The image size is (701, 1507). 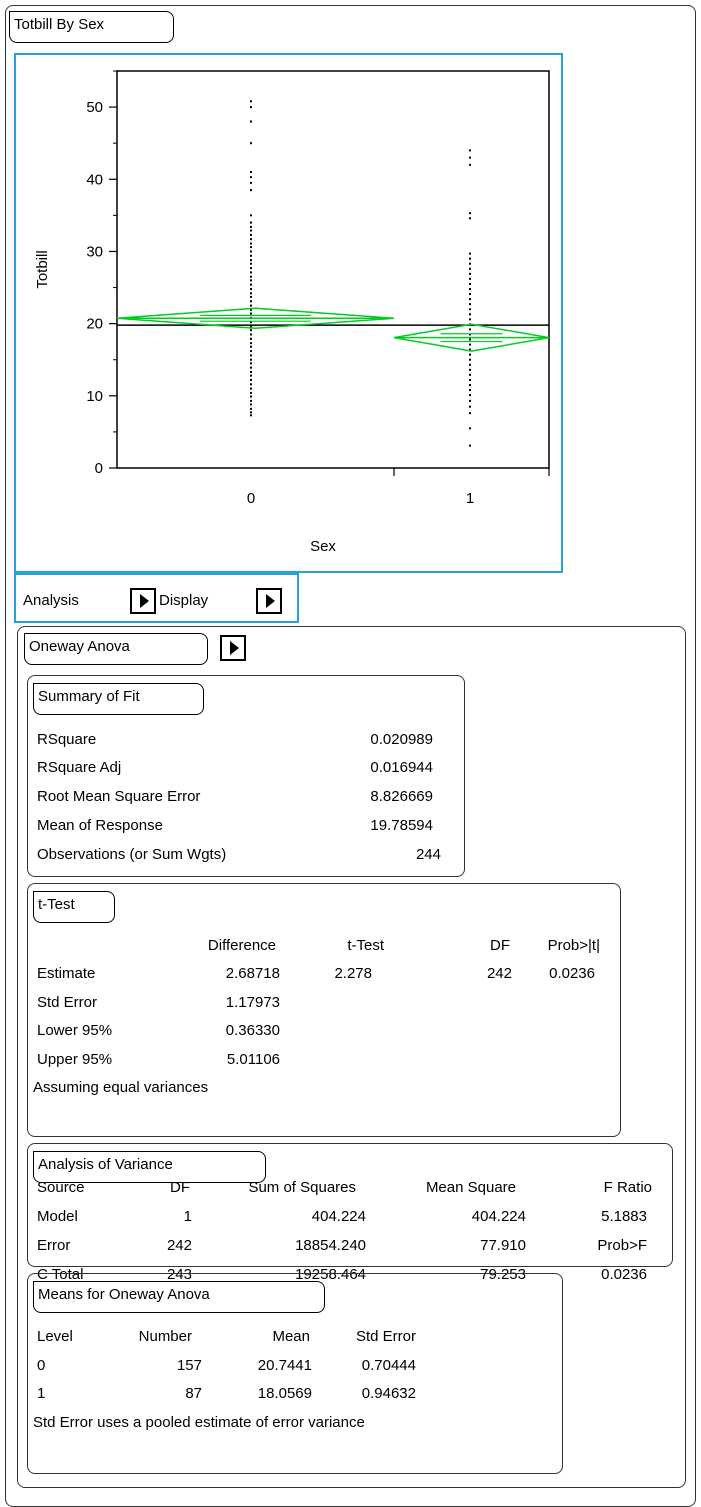 What do you see at coordinates (401, 825) in the screenshot?
I see `sof-value: 19.78594` at bounding box center [401, 825].